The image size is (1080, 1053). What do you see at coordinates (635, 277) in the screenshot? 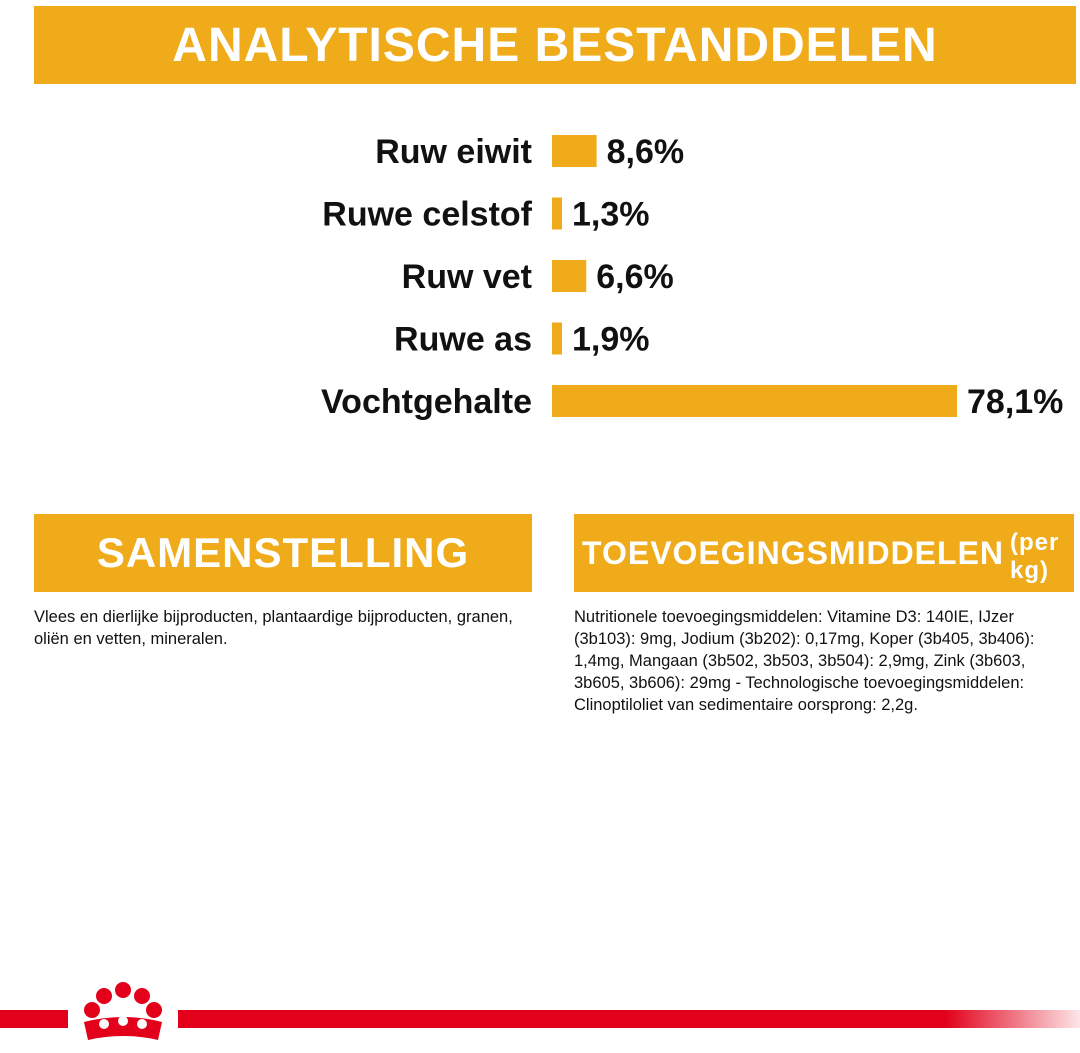
I see `bar-value-label: 6,6%` at bounding box center [635, 277].